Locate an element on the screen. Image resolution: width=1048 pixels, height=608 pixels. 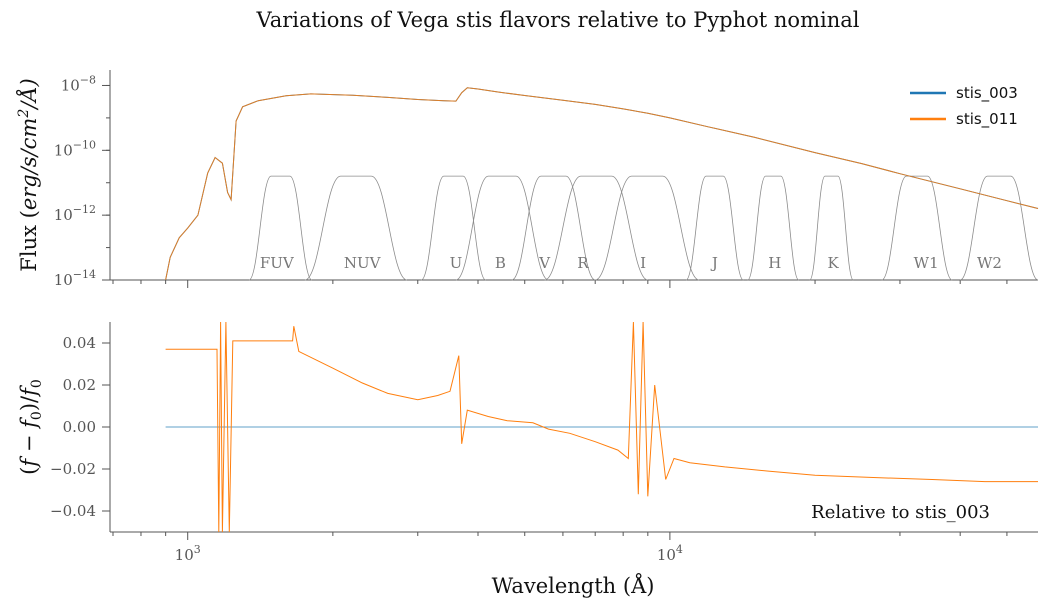
band-label: W1 is located at coordinates (926, 263).